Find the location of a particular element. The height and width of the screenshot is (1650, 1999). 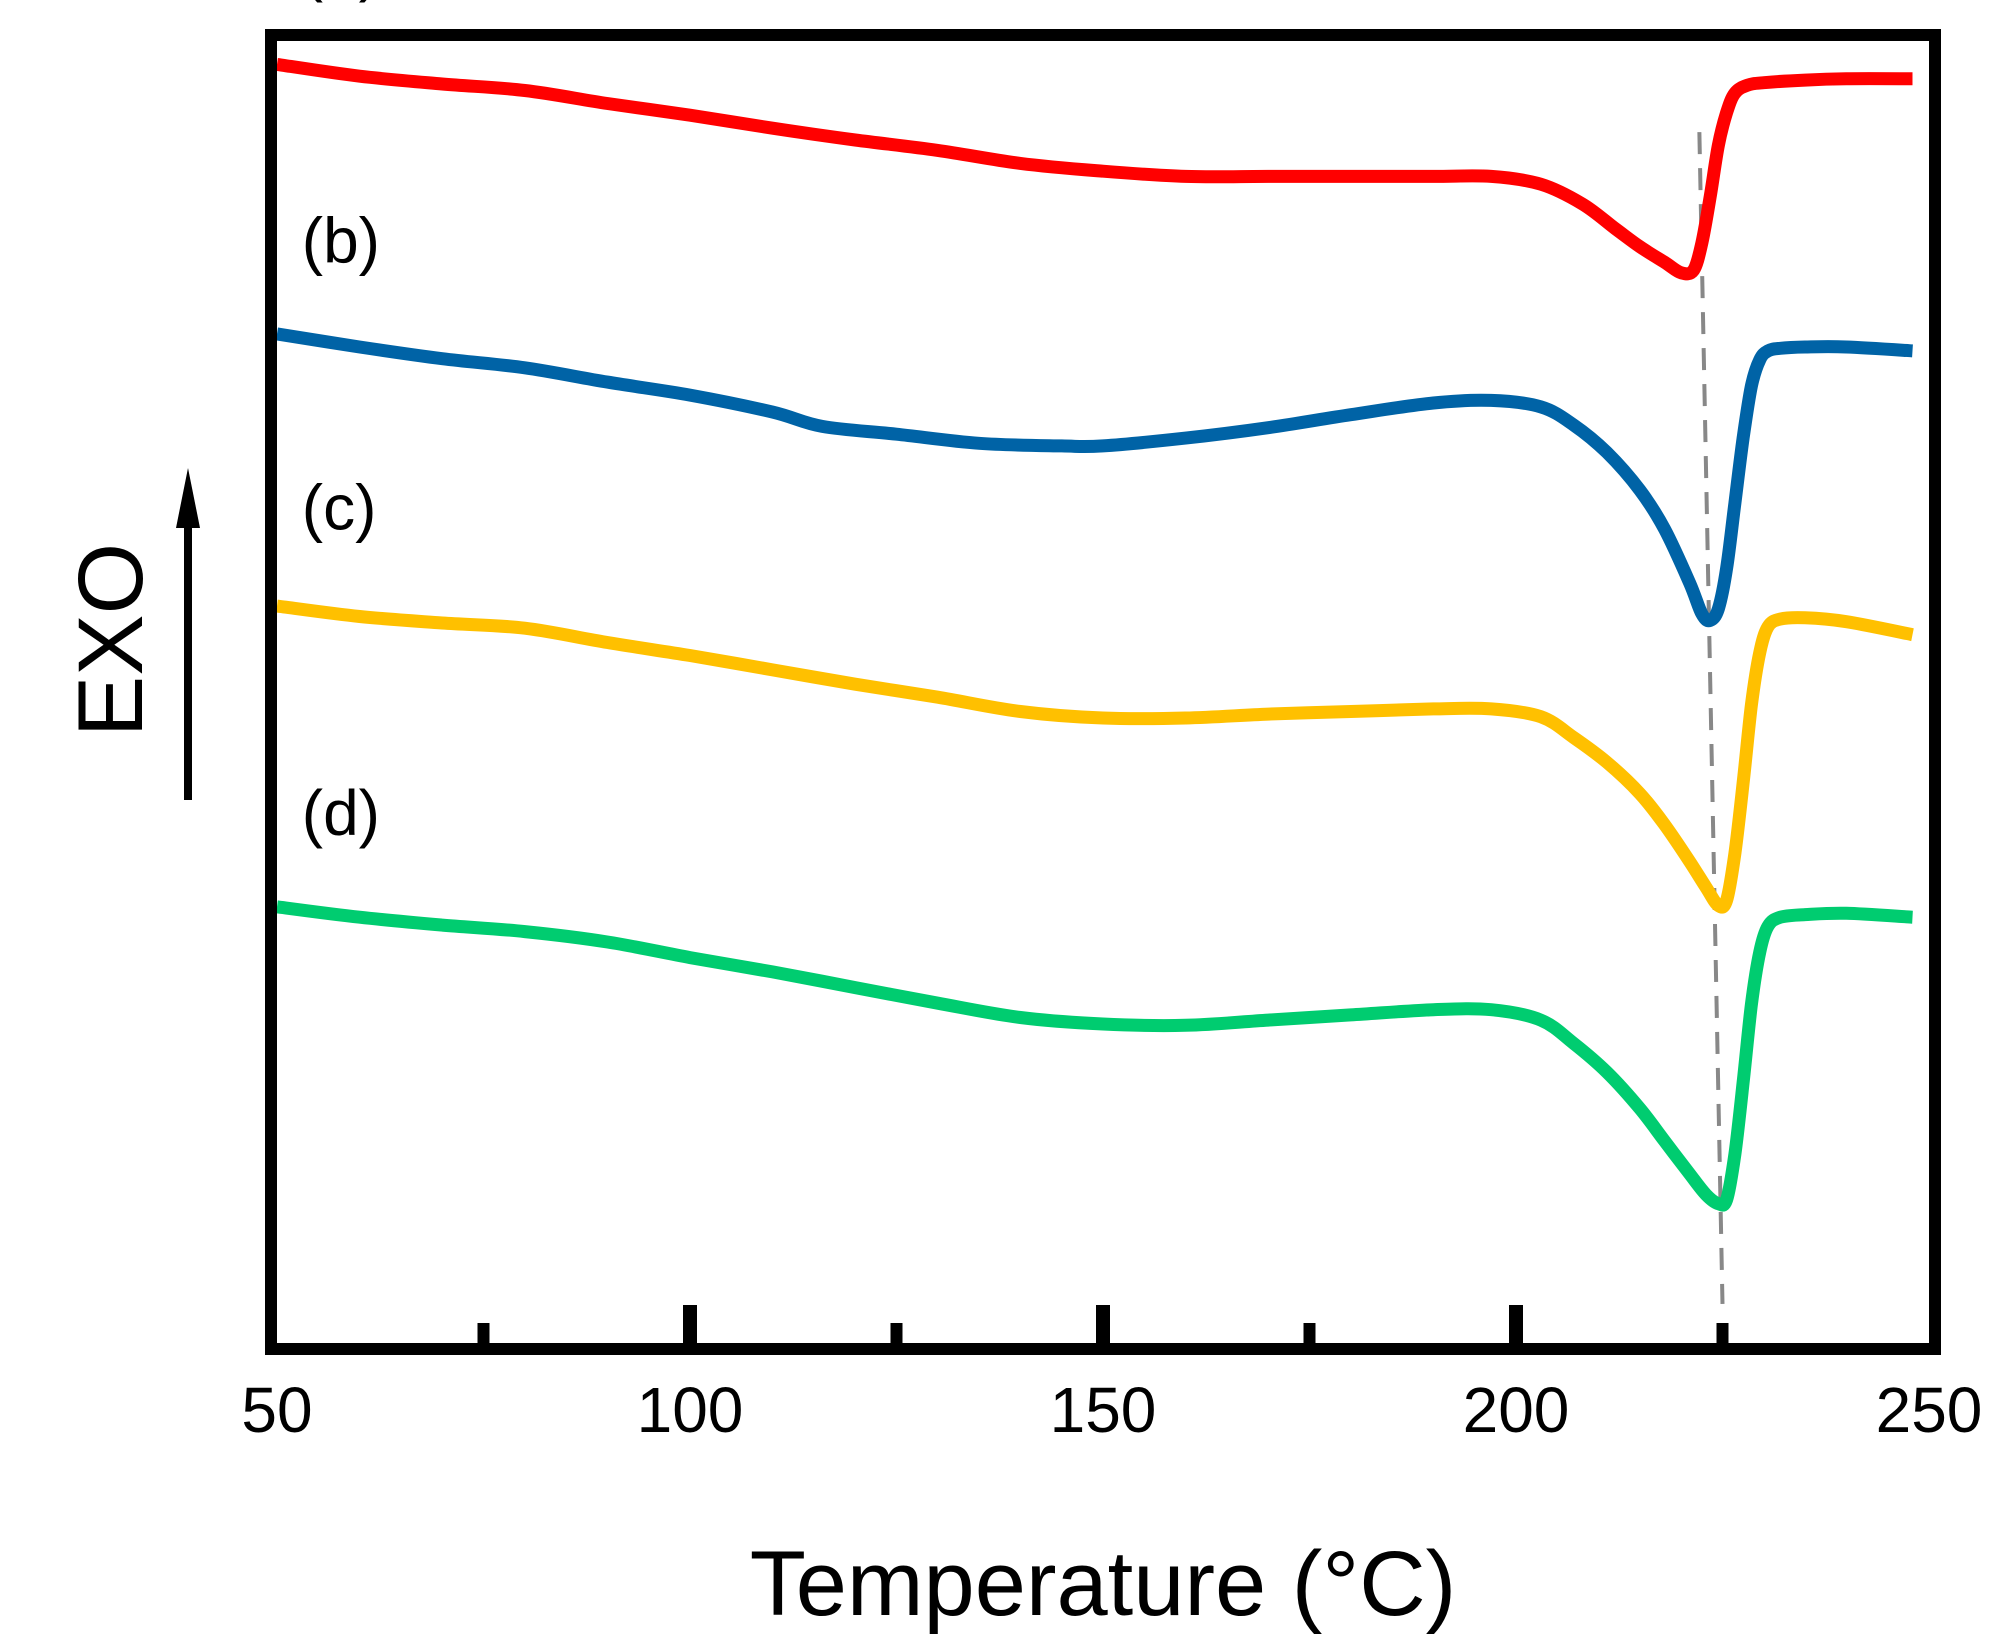

y-axis-title-group: EXO is located at coordinates (130, 634).